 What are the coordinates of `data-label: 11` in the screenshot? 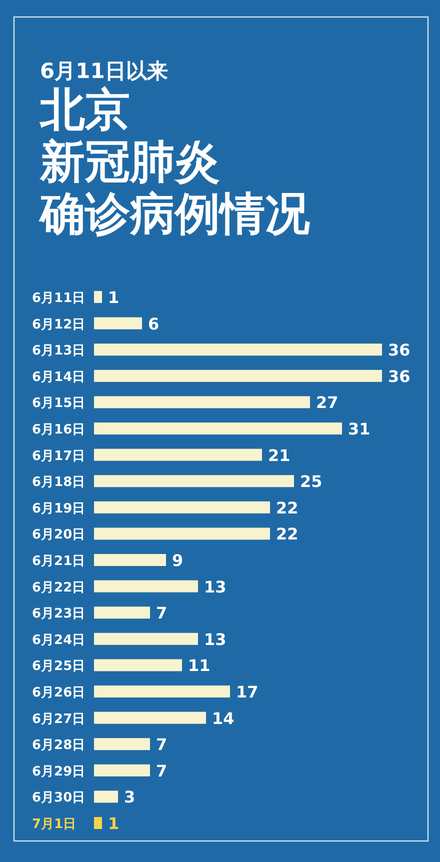 It's located at (199, 666).